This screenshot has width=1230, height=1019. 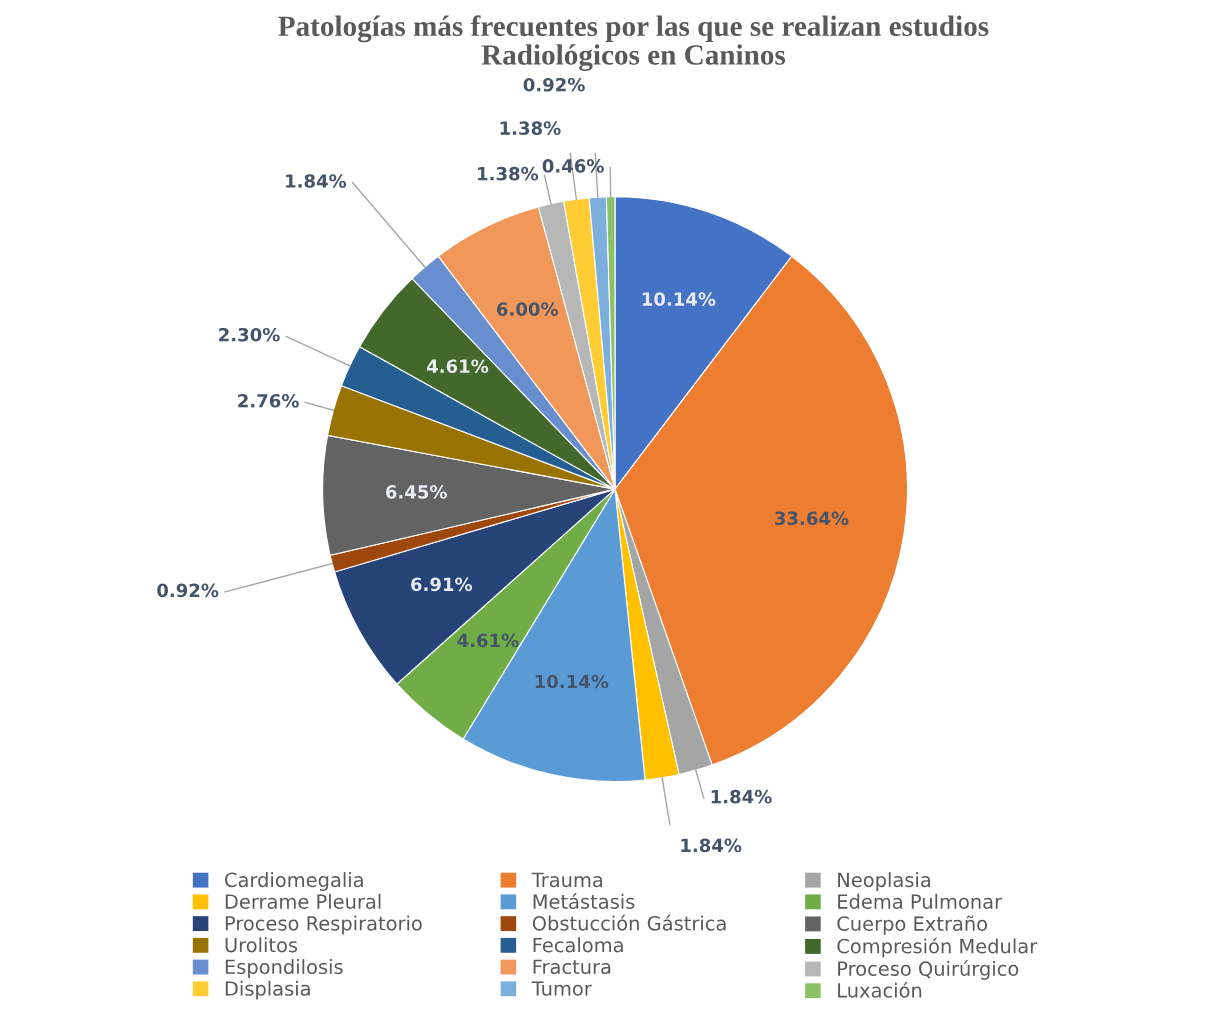 I want to click on legend-label: Proceso Respiratorio, so click(x=323, y=925).